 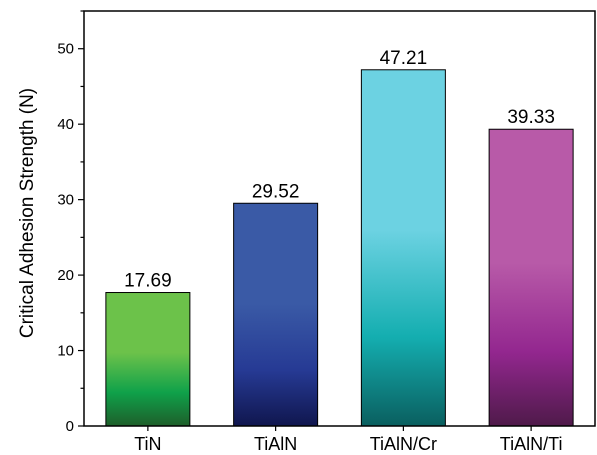 What do you see at coordinates (65, 200) in the screenshot?
I see `y-tick-label: 30` at bounding box center [65, 200].